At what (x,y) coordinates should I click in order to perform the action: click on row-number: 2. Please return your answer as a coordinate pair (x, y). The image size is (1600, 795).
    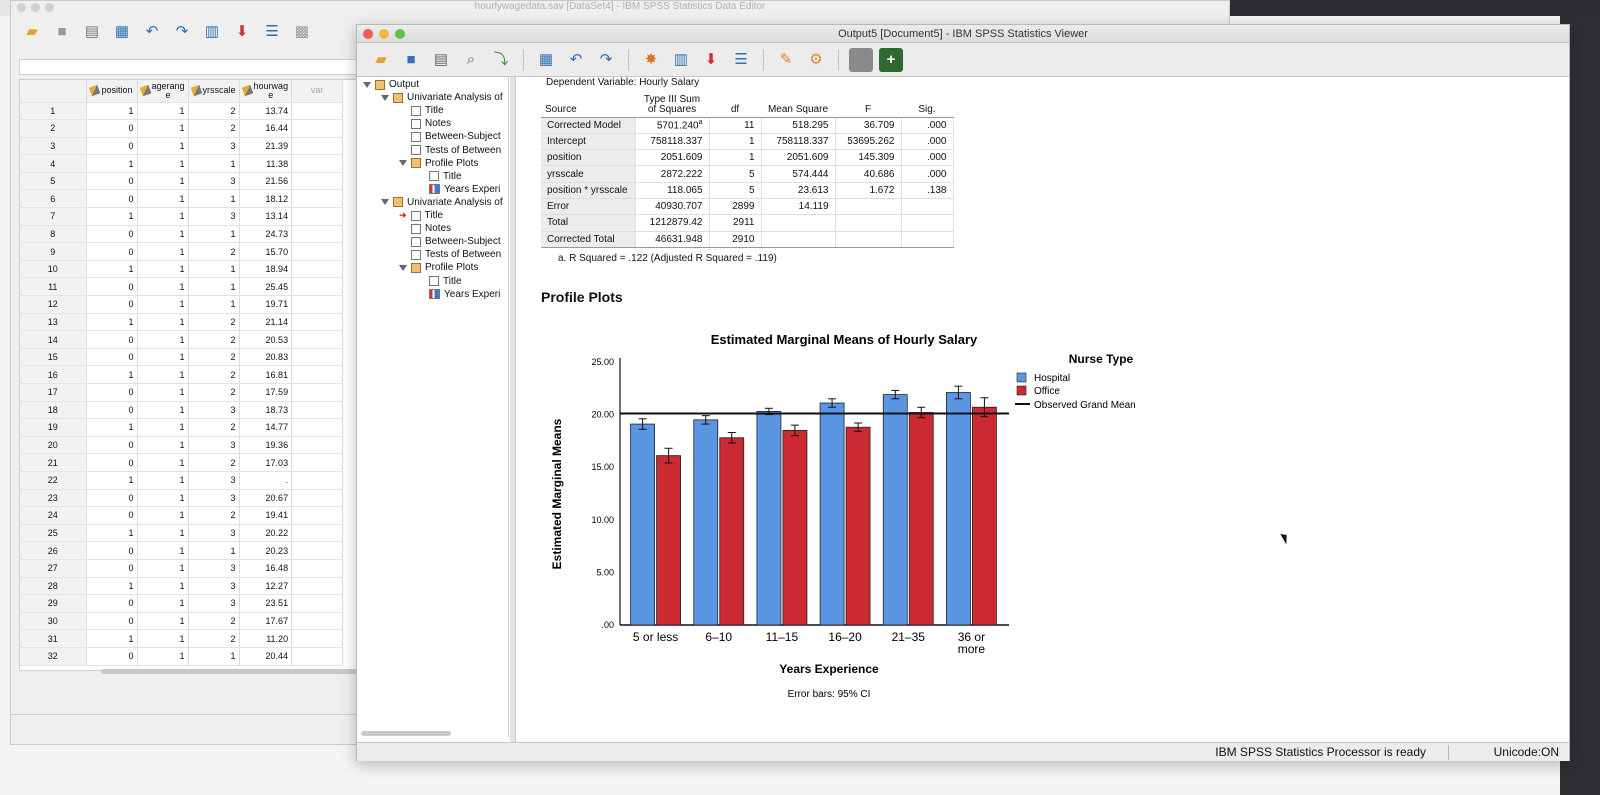
    Looking at the image, I should click on (53, 128).